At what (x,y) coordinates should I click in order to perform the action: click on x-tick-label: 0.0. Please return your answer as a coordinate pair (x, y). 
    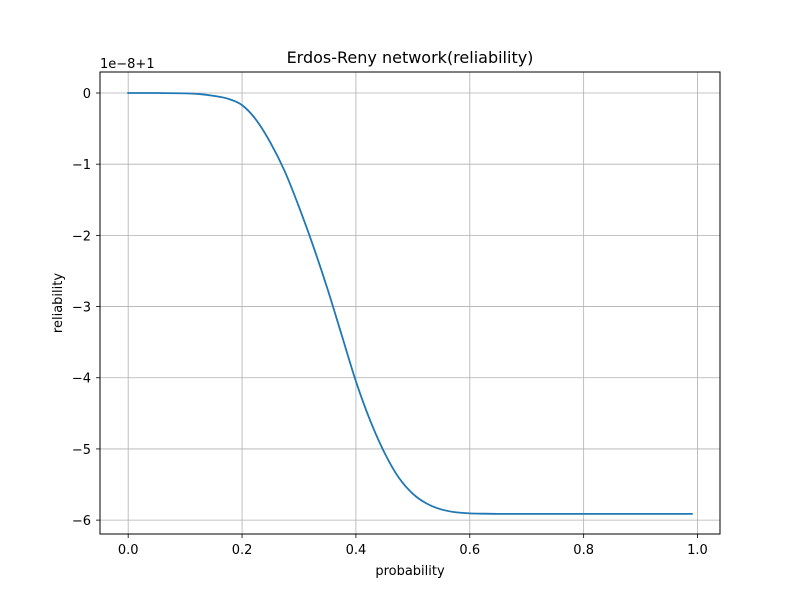
    Looking at the image, I should click on (128, 550).